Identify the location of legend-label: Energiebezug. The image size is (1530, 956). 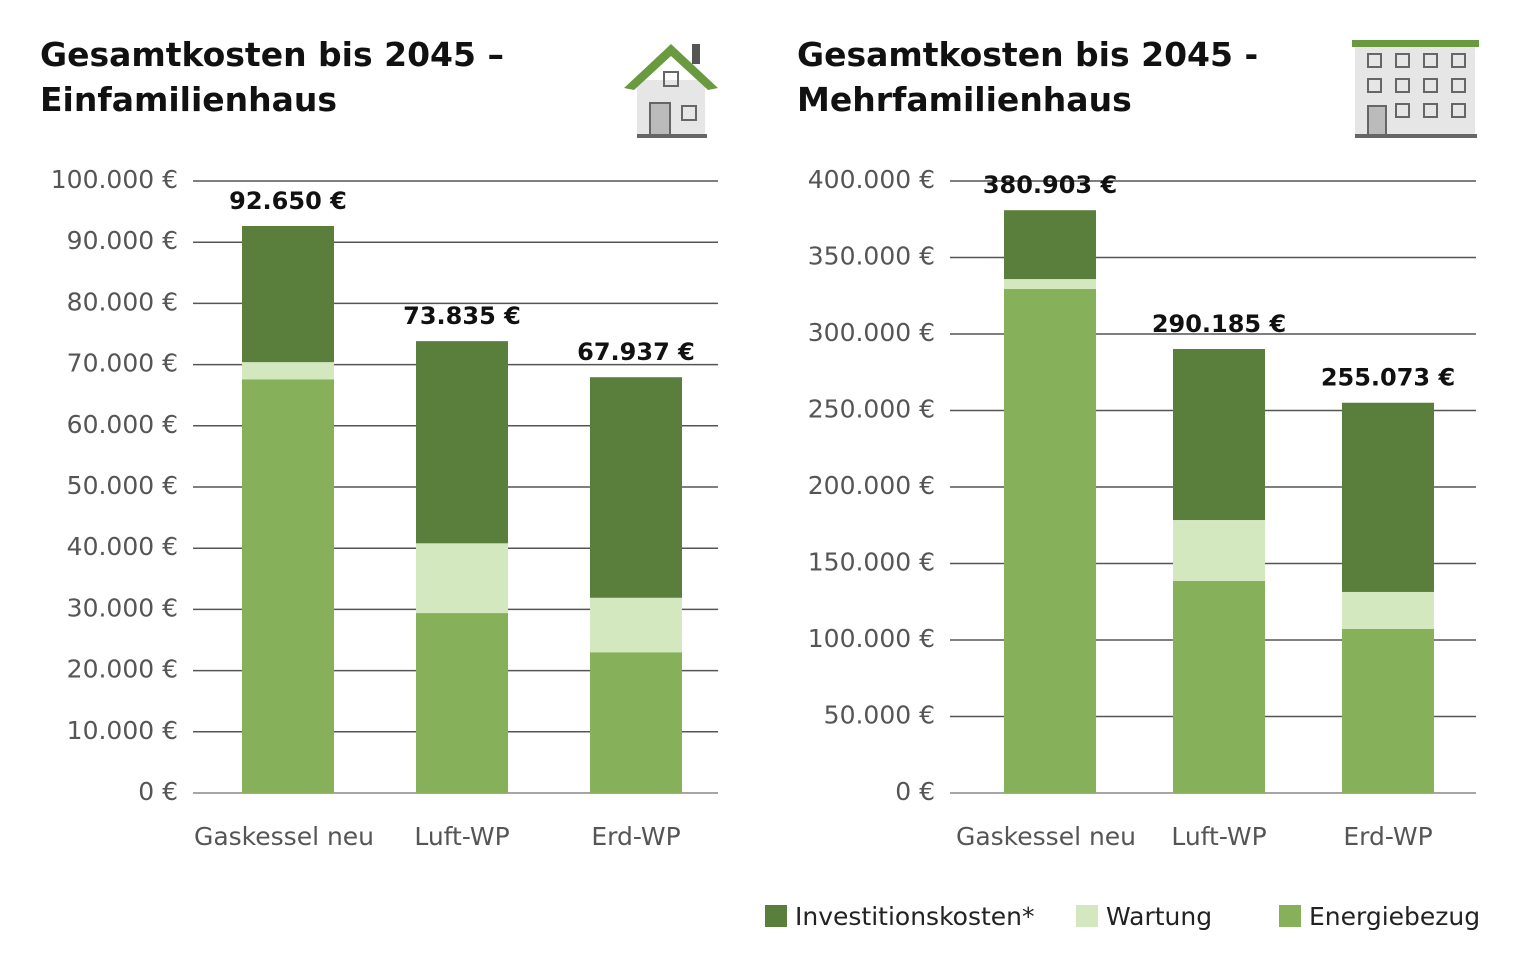
(1394, 916).